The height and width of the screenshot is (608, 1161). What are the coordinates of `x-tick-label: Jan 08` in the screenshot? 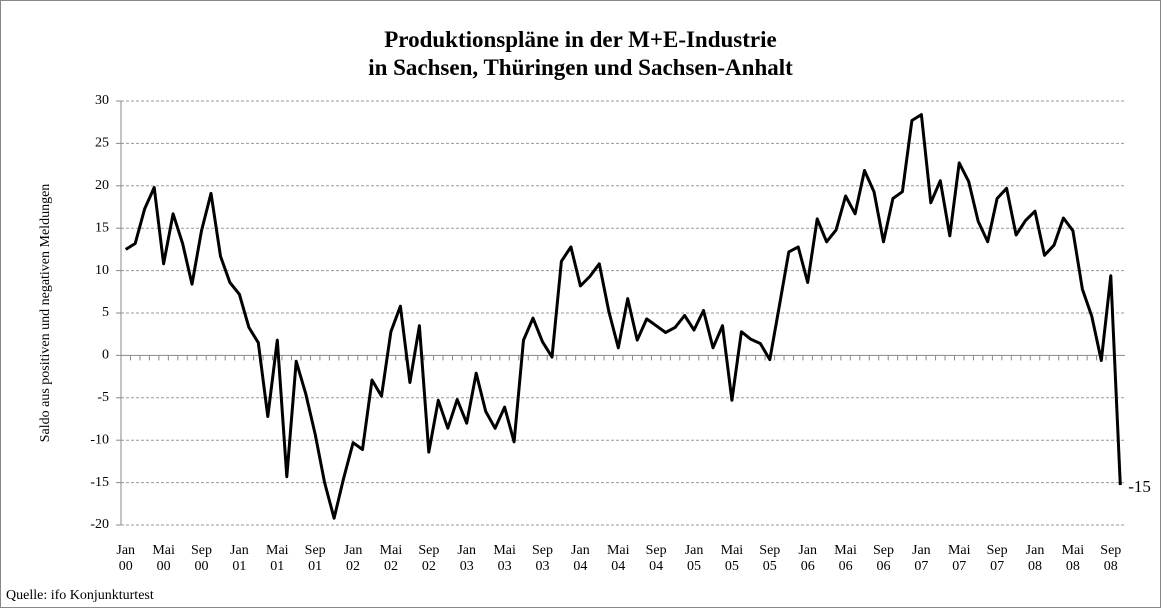 It's located at (1035, 558).